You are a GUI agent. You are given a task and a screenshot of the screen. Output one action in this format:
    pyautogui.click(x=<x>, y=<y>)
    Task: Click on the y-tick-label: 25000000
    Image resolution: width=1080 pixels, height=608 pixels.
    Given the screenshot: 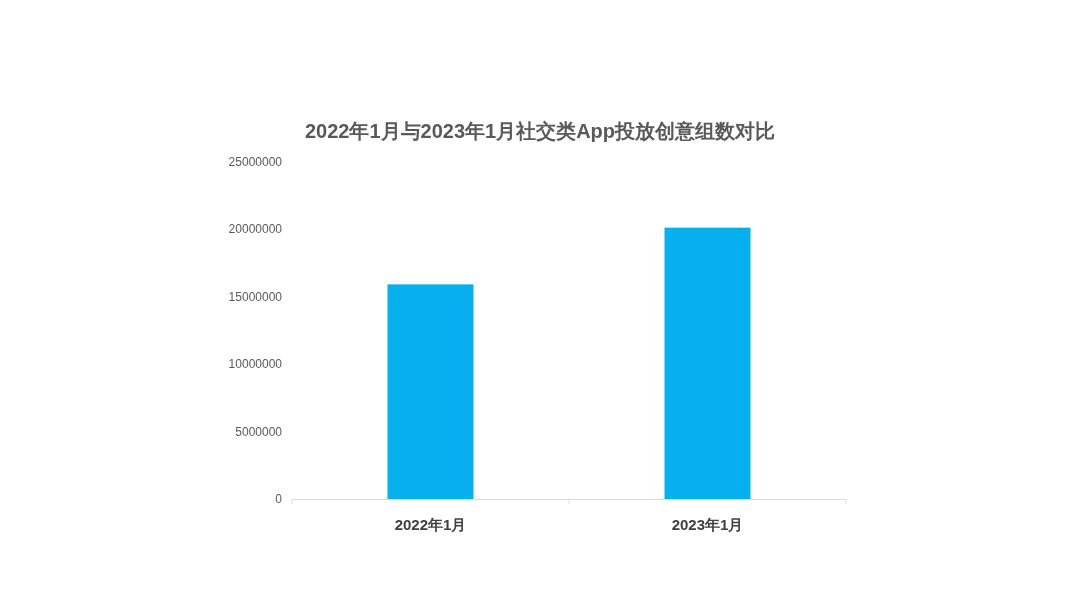 What is the action you would take?
    pyautogui.click(x=255, y=161)
    